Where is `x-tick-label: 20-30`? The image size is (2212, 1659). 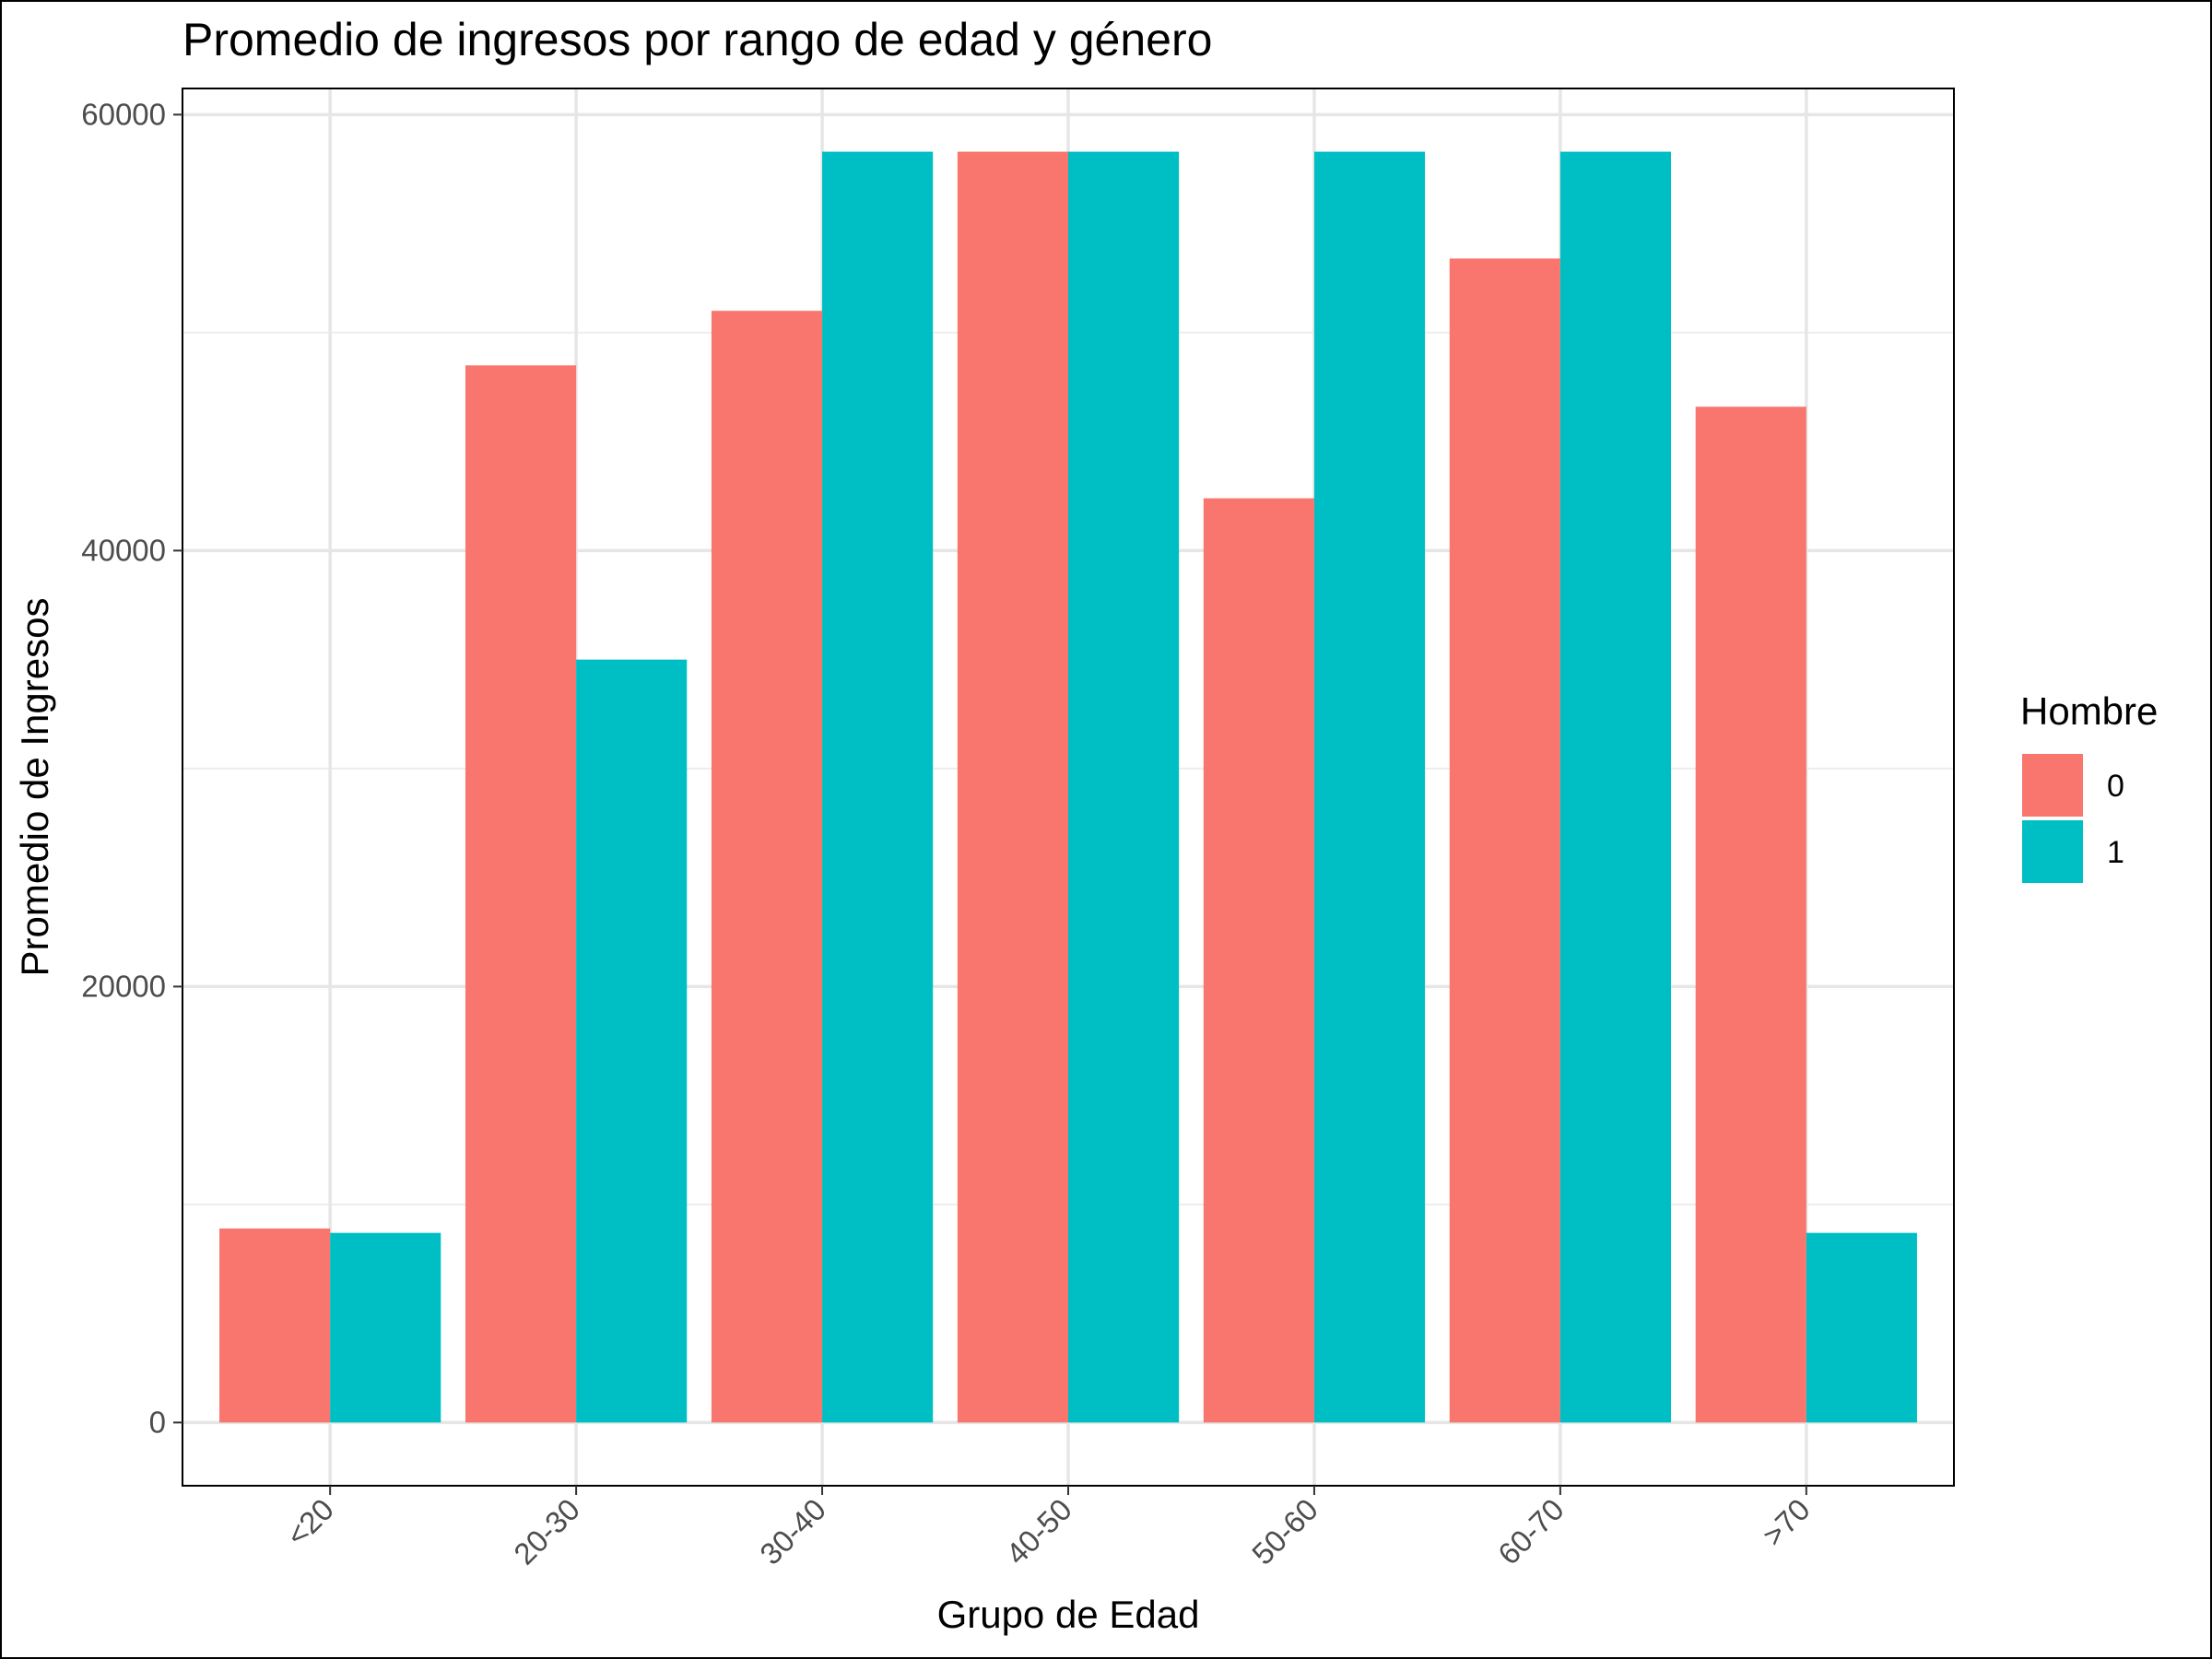 x-tick-label: 20-30 is located at coordinates (546, 1531).